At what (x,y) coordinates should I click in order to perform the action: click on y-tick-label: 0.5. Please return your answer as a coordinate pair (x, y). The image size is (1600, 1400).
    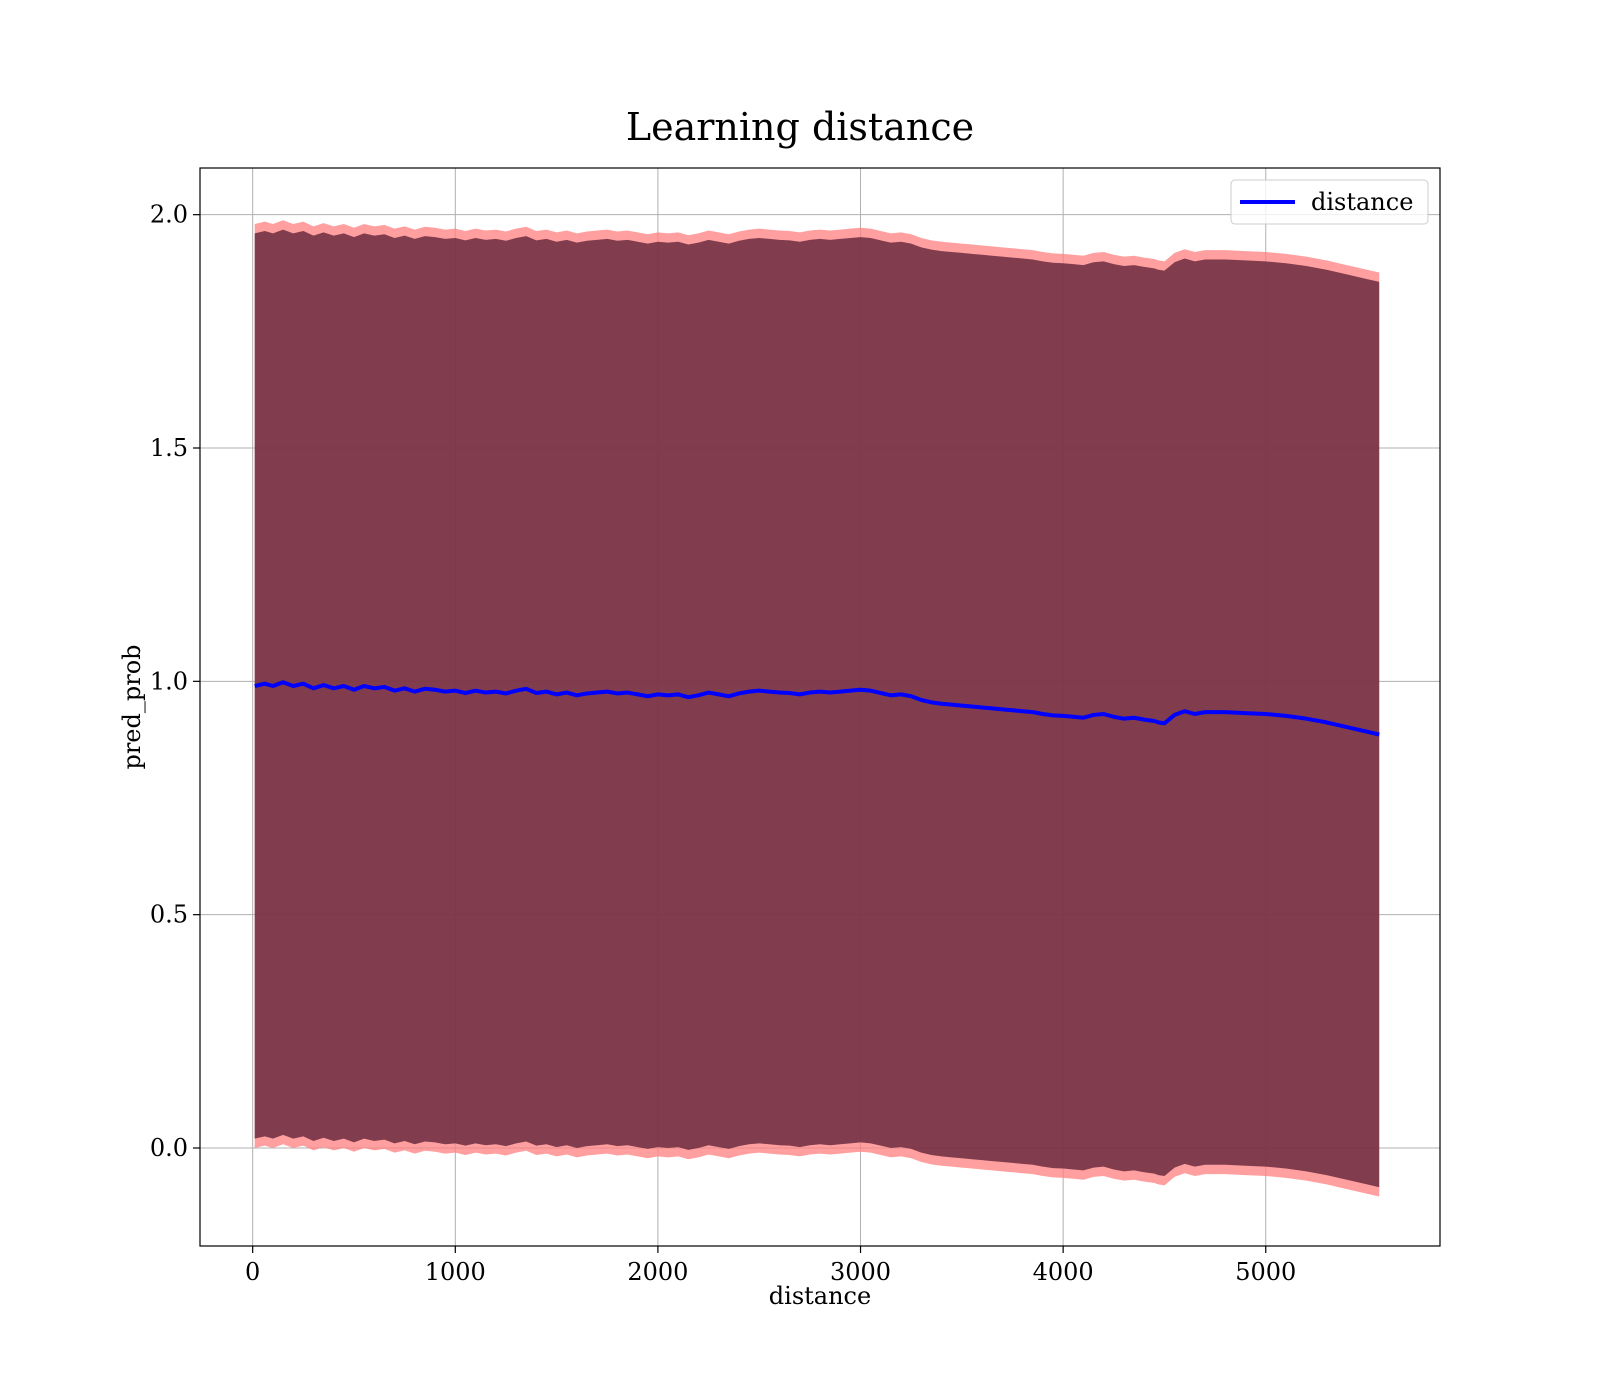
    Looking at the image, I should click on (169, 915).